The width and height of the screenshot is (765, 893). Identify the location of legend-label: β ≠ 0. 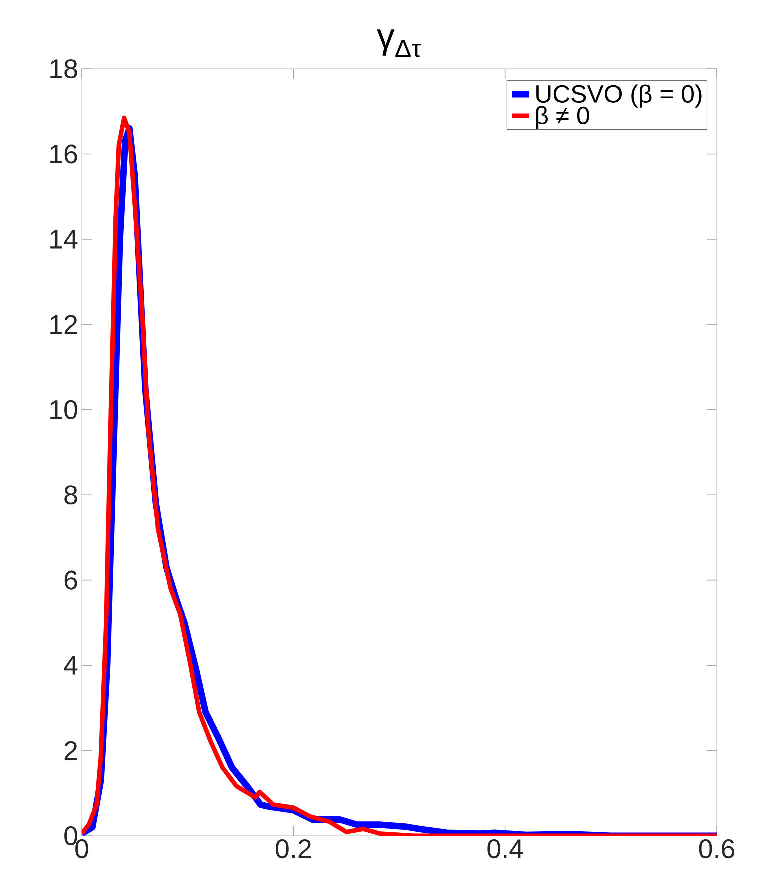
(563, 118).